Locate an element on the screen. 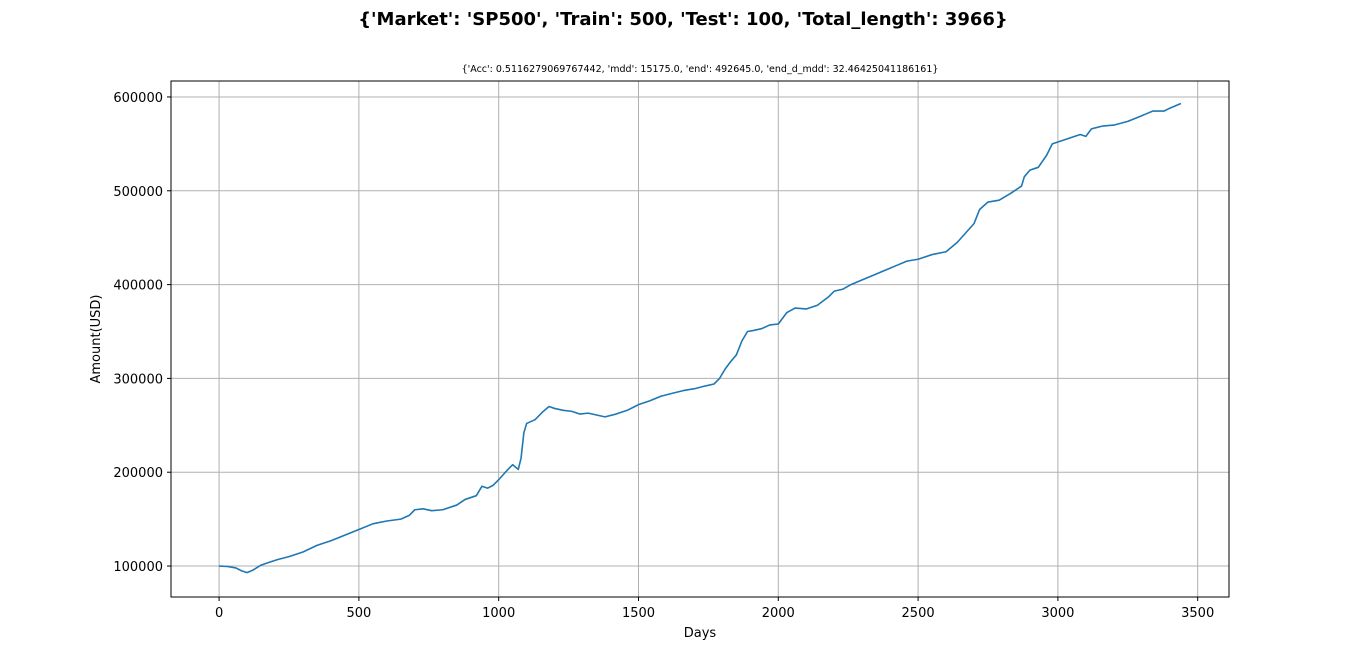 The image size is (1366, 671). x-tick-label: 2500 is located at coordinates (918, 613).